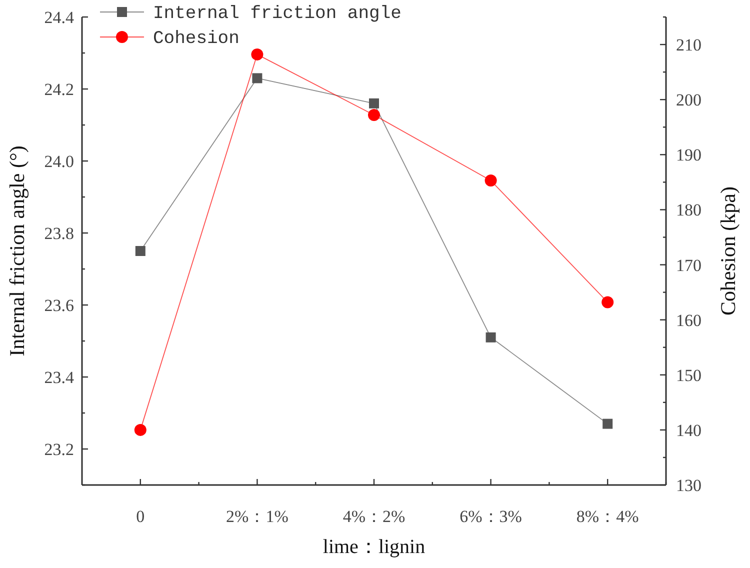 This screenshot has height=568, width=750. Describe the element at coordinates (196, 39) in the screenshot. I see `legend-label: Cohesion` at that location.